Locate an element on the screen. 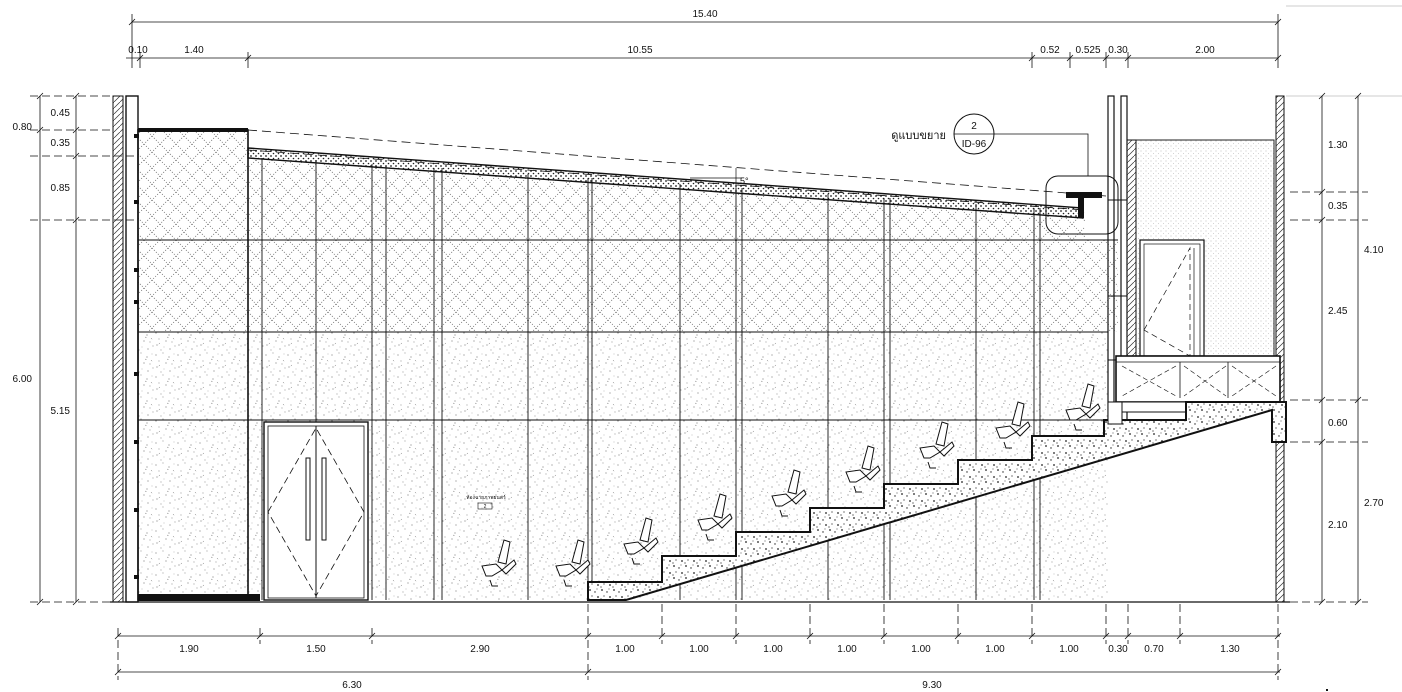  seats is located at coordinates (791, 485).